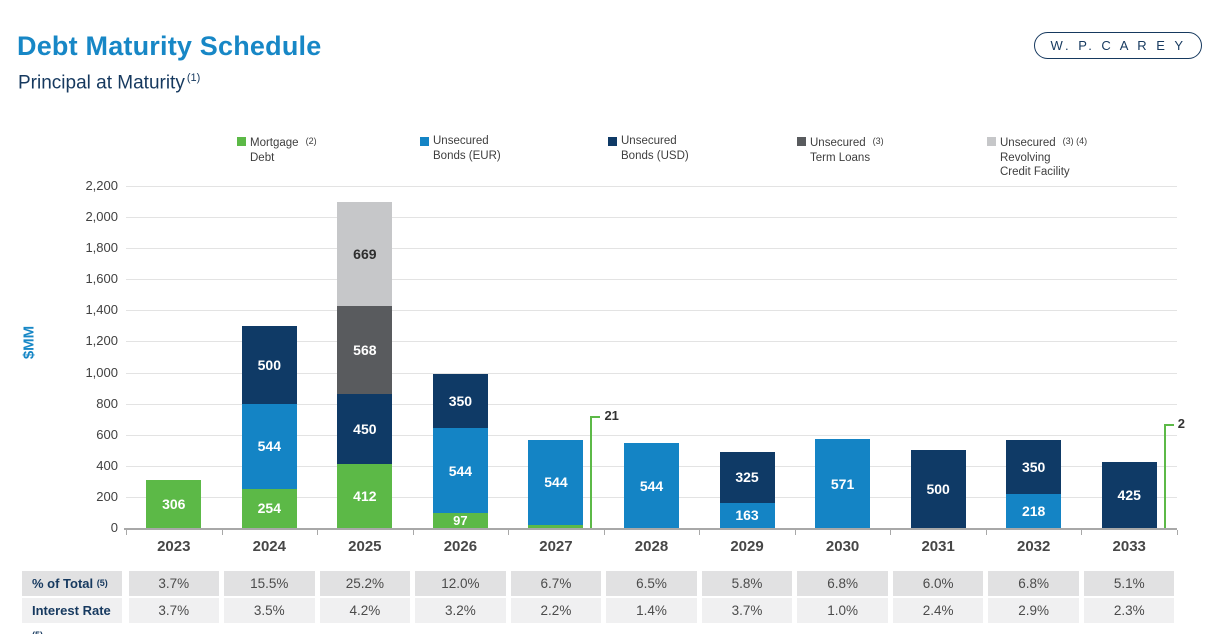  What do you see at coordinates (283, 142) in the screenshot?
I see `legend-label-line: Mortgage (2)` at bounding box center [283, 142].